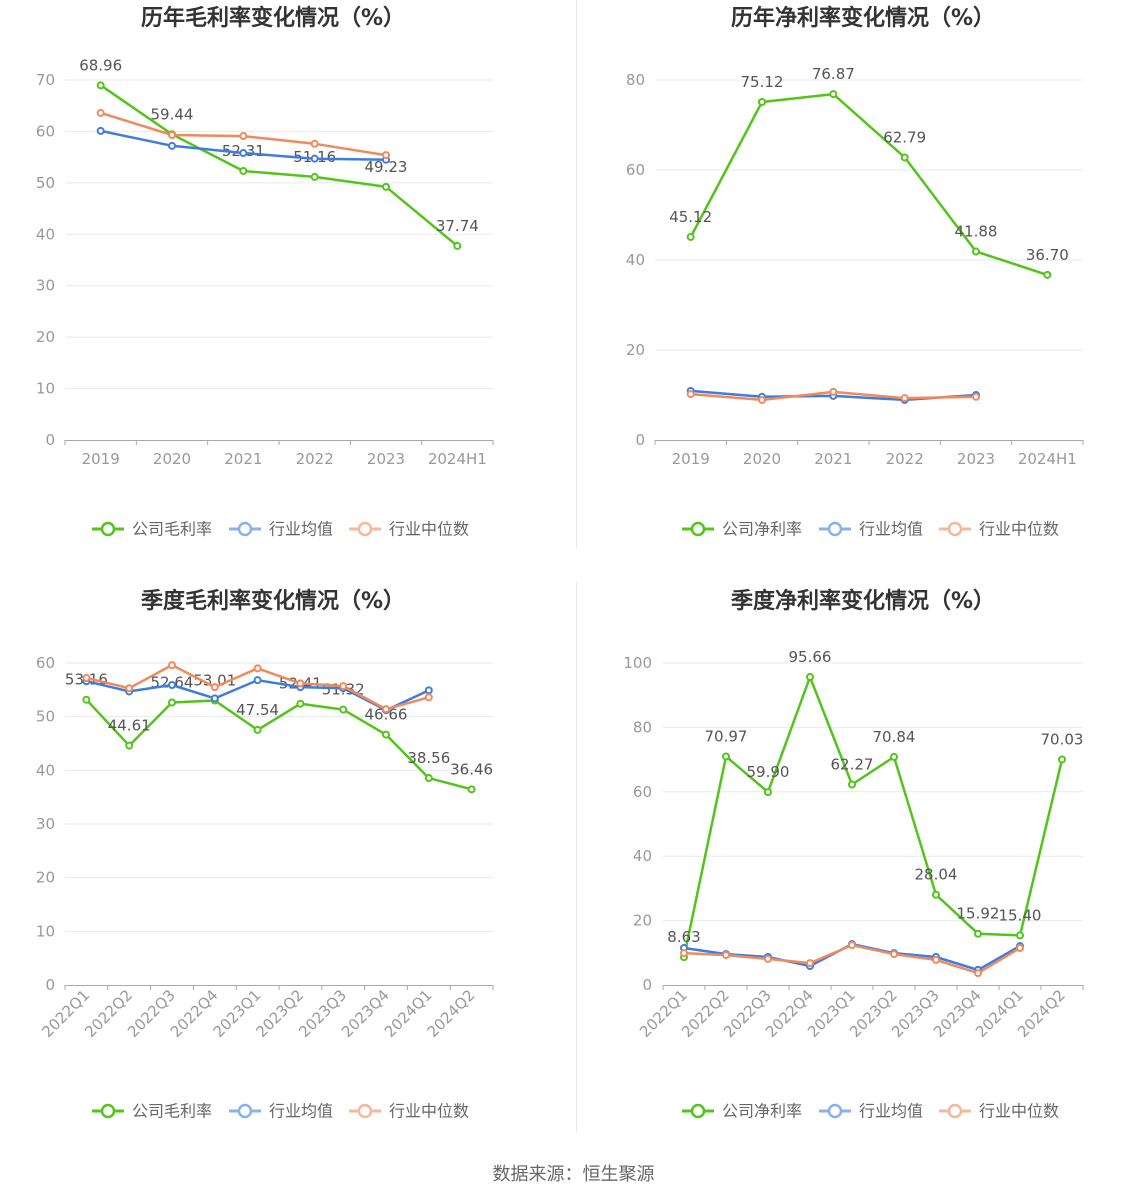 The width and height of the screenshot is (1147, 1202). What do you see at coordinates (45, 80) in the screenshot?
I see `y-tick-label: 70` at bounding box center [45, 80].